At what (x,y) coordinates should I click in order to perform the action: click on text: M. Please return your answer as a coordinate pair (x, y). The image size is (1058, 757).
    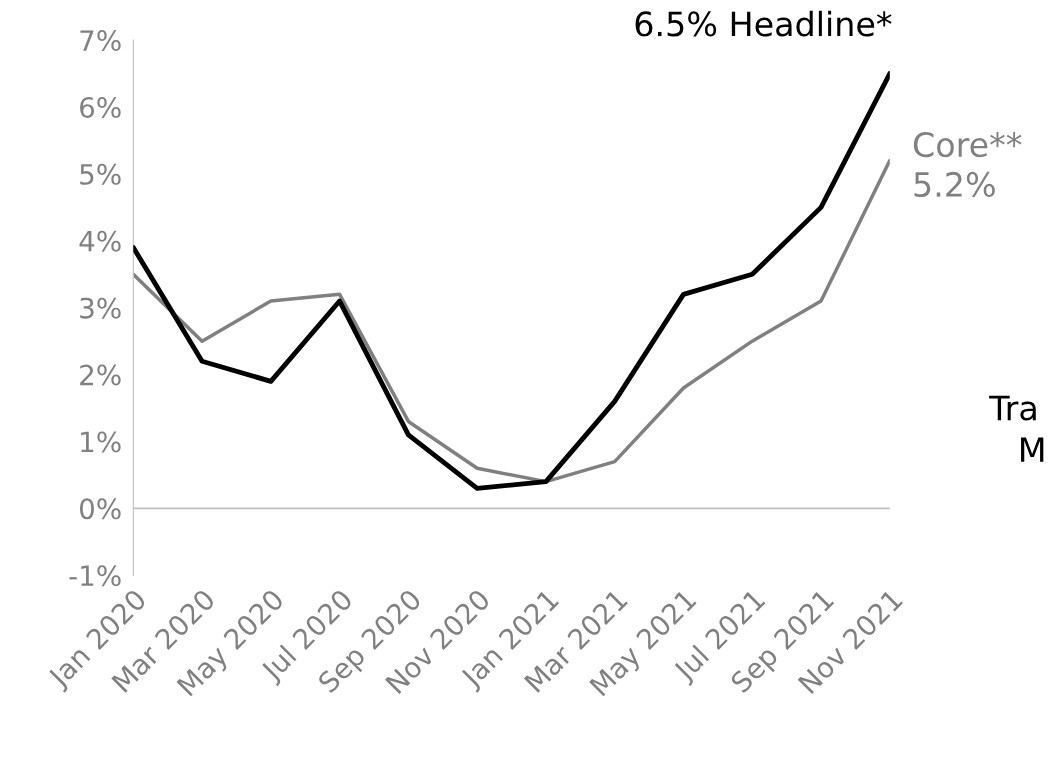
    Looking at the image, I should click on (1032, 449).